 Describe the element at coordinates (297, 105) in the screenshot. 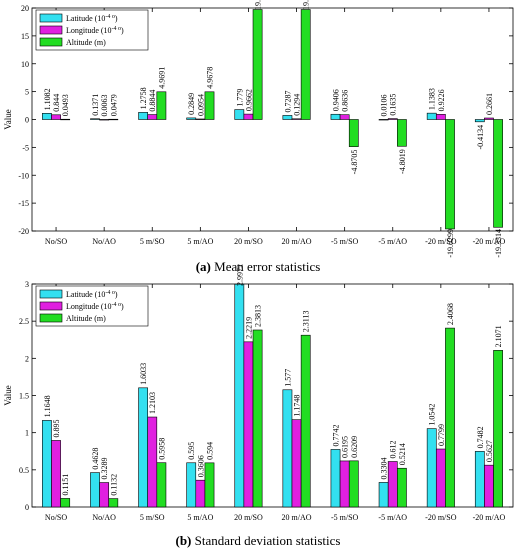

I see `data-label: 0.1294` at that location.